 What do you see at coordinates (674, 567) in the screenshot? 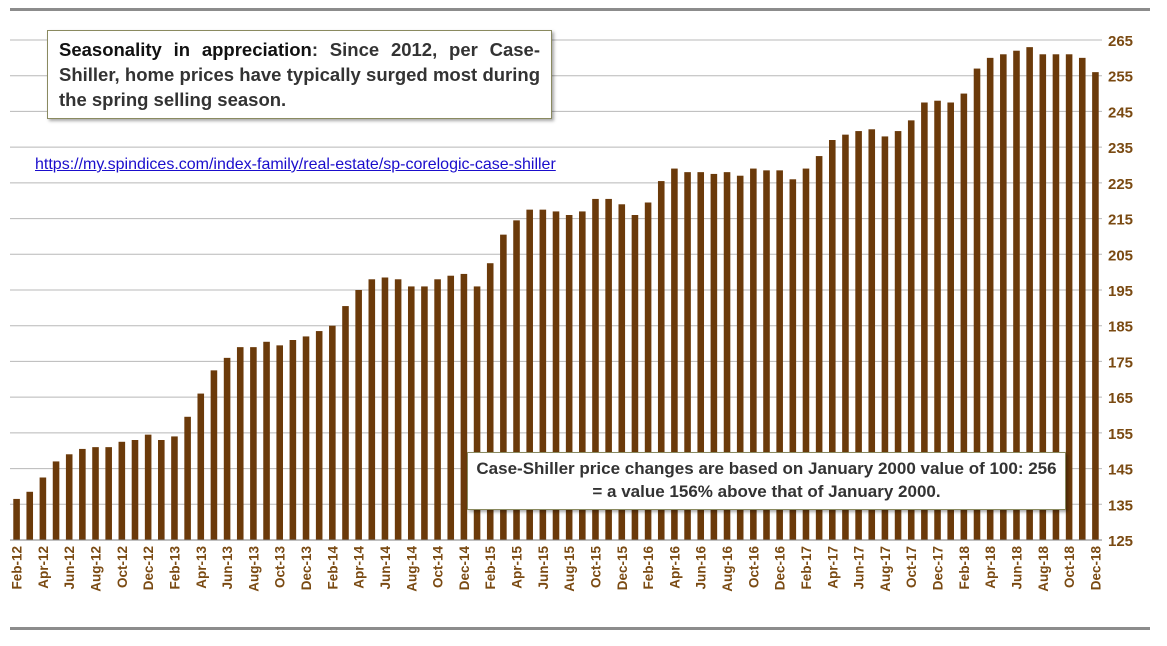
I see `x-tick-label: Apr-16` at bounding box center [674, 567].